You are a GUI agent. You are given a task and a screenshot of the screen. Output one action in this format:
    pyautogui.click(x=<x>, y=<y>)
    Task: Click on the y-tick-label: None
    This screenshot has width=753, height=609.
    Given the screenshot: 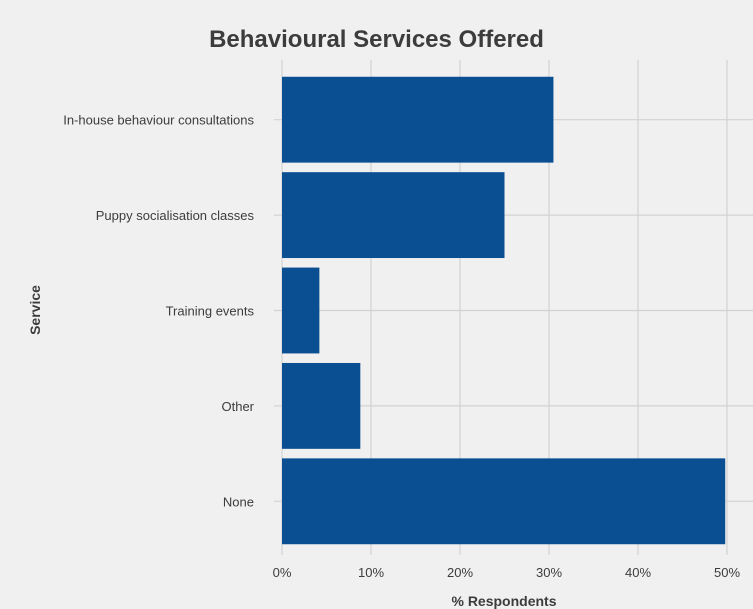 What is the action you would take?
    pyautogui.click(x=238, y=501)
    